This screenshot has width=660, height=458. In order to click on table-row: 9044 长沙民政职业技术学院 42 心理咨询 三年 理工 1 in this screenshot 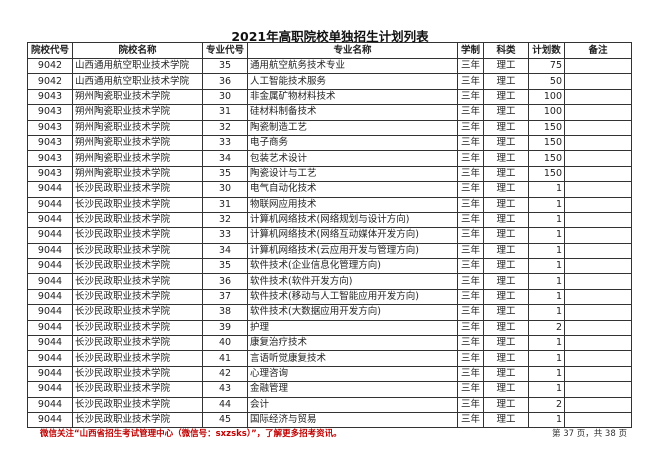, I will do `click(329, 374)`.